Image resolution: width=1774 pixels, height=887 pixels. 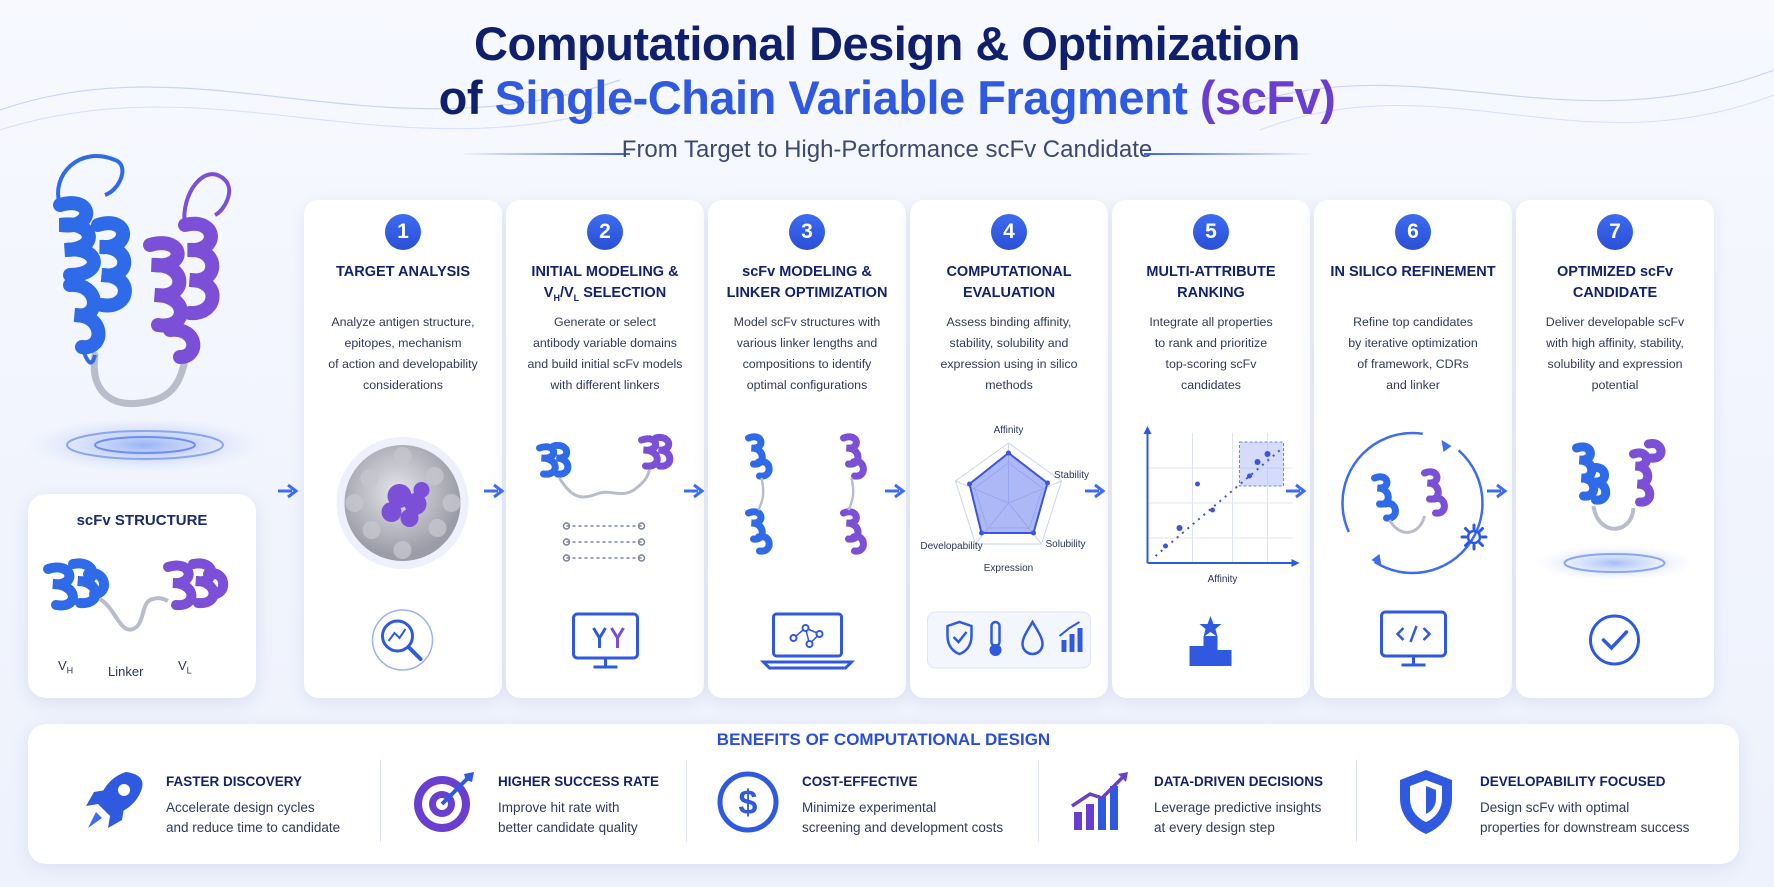 I want to click on step-title-1: TARGET ANALYSIS, so click(x=402, y=272).